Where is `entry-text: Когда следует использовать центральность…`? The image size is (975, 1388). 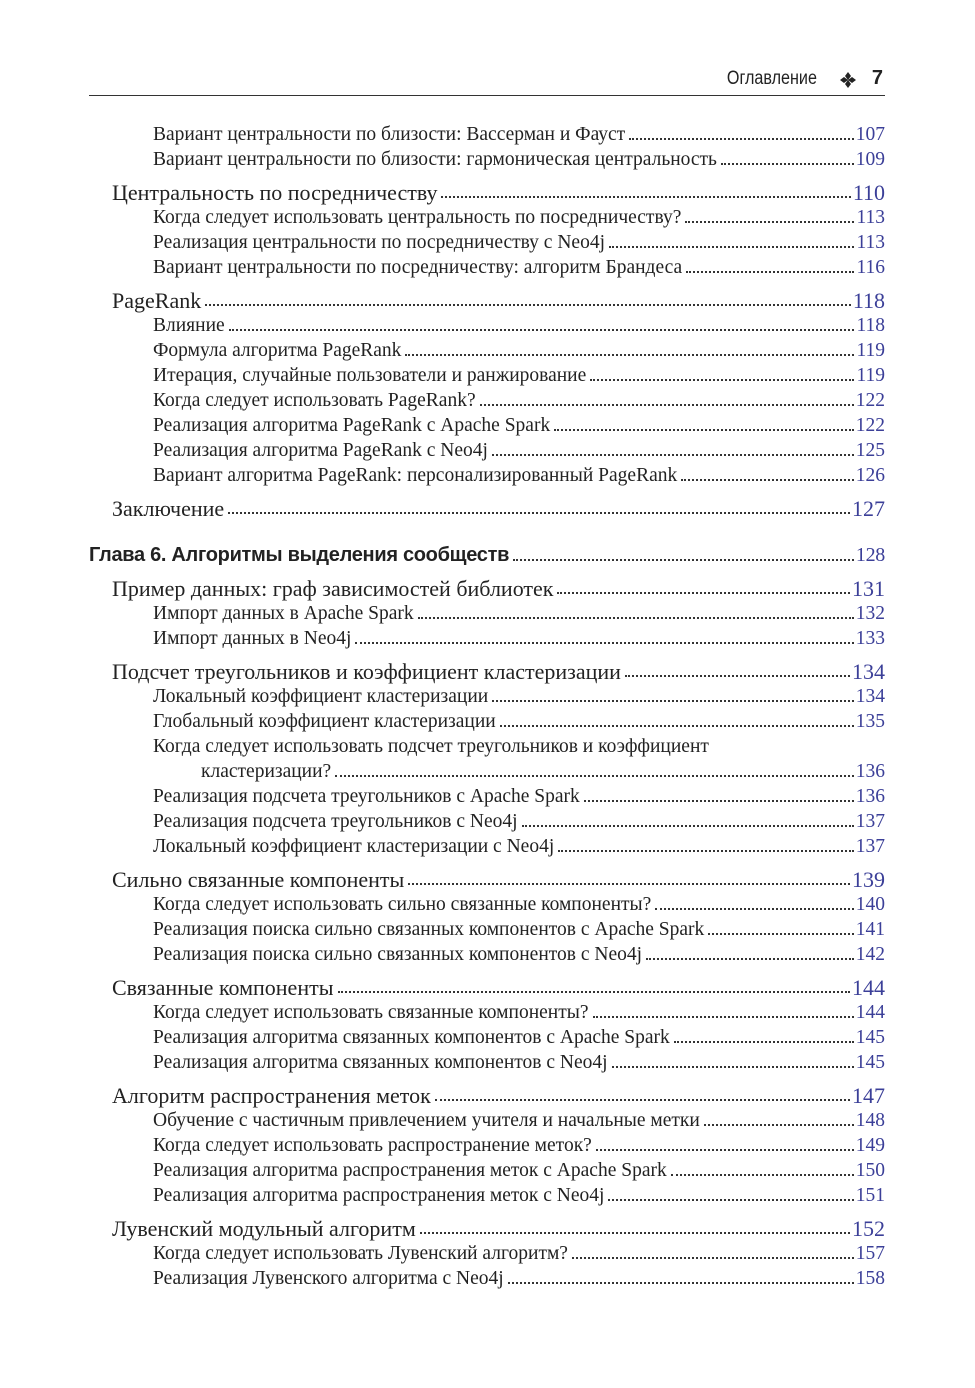 entry-text: Когда следует использовать центральность… is located at coordinates (417, 217).